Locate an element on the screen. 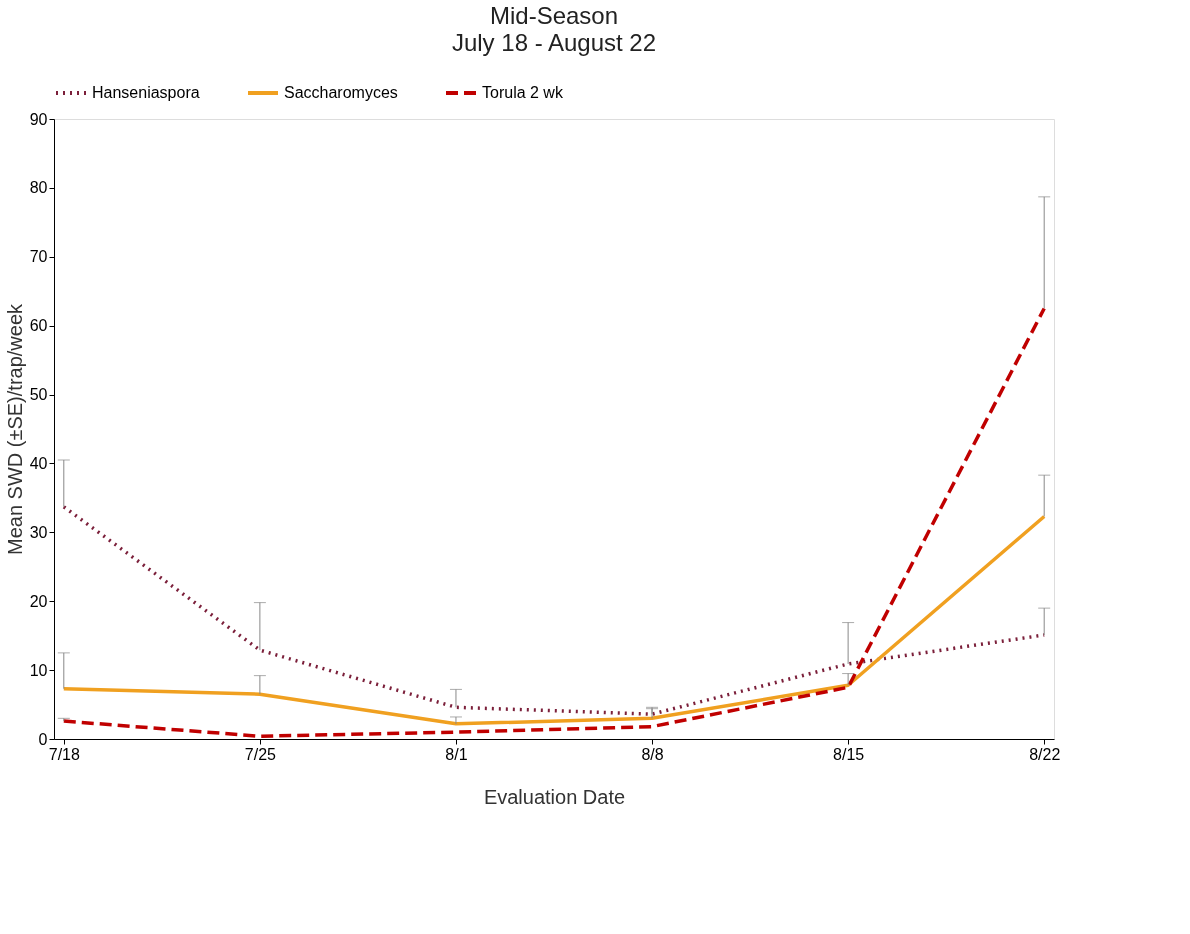 Image resolution: width=1190 pixels, height=934 pixels. y-tick-label: 30 is located at coordinates (38, 532).